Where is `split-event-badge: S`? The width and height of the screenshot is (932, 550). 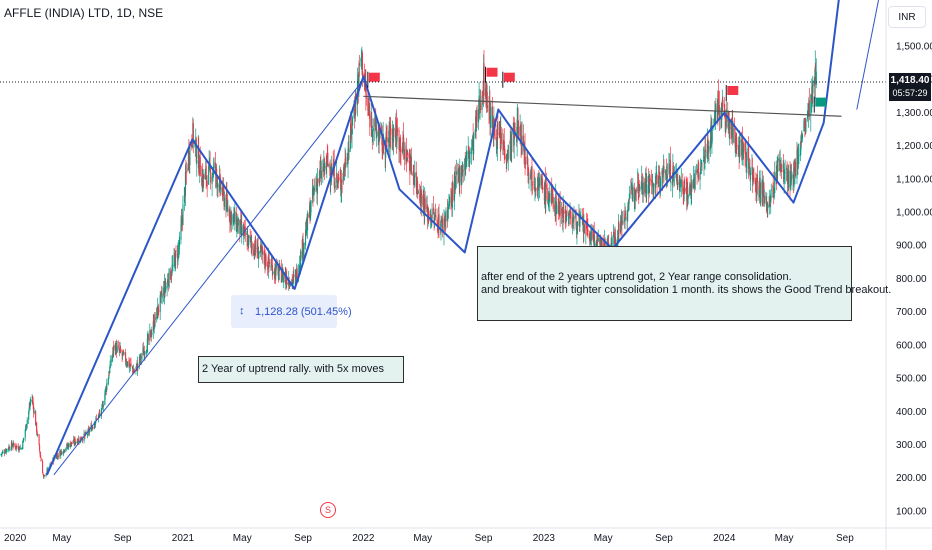 split-event-badge: S is located at coordinates (328, 510).